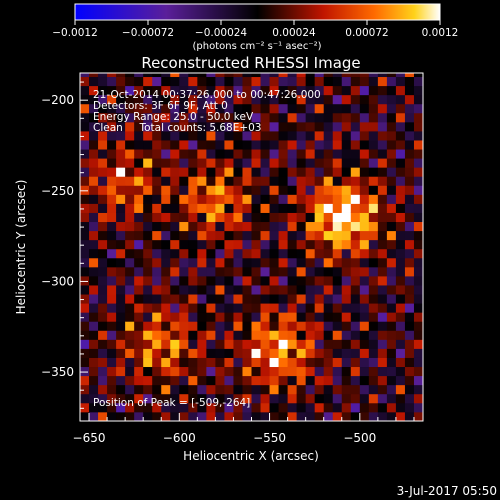 This screenshot has height=500, width=500. I want to click on x-axis-label: Heliocentric X (arcsec), so click(251, 456).